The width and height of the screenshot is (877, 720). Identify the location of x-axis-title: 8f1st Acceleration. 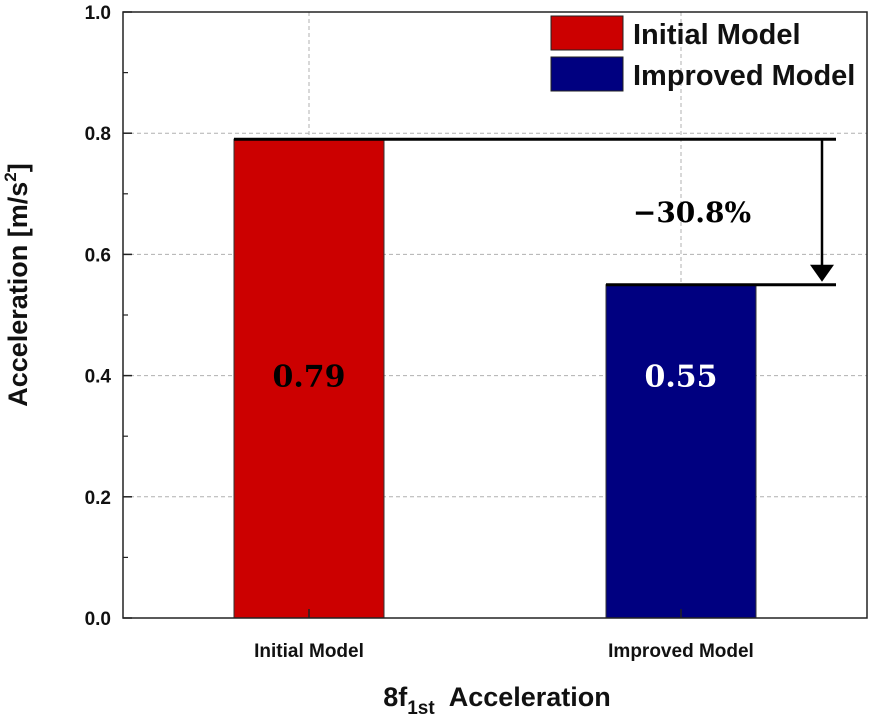
(497, 700).